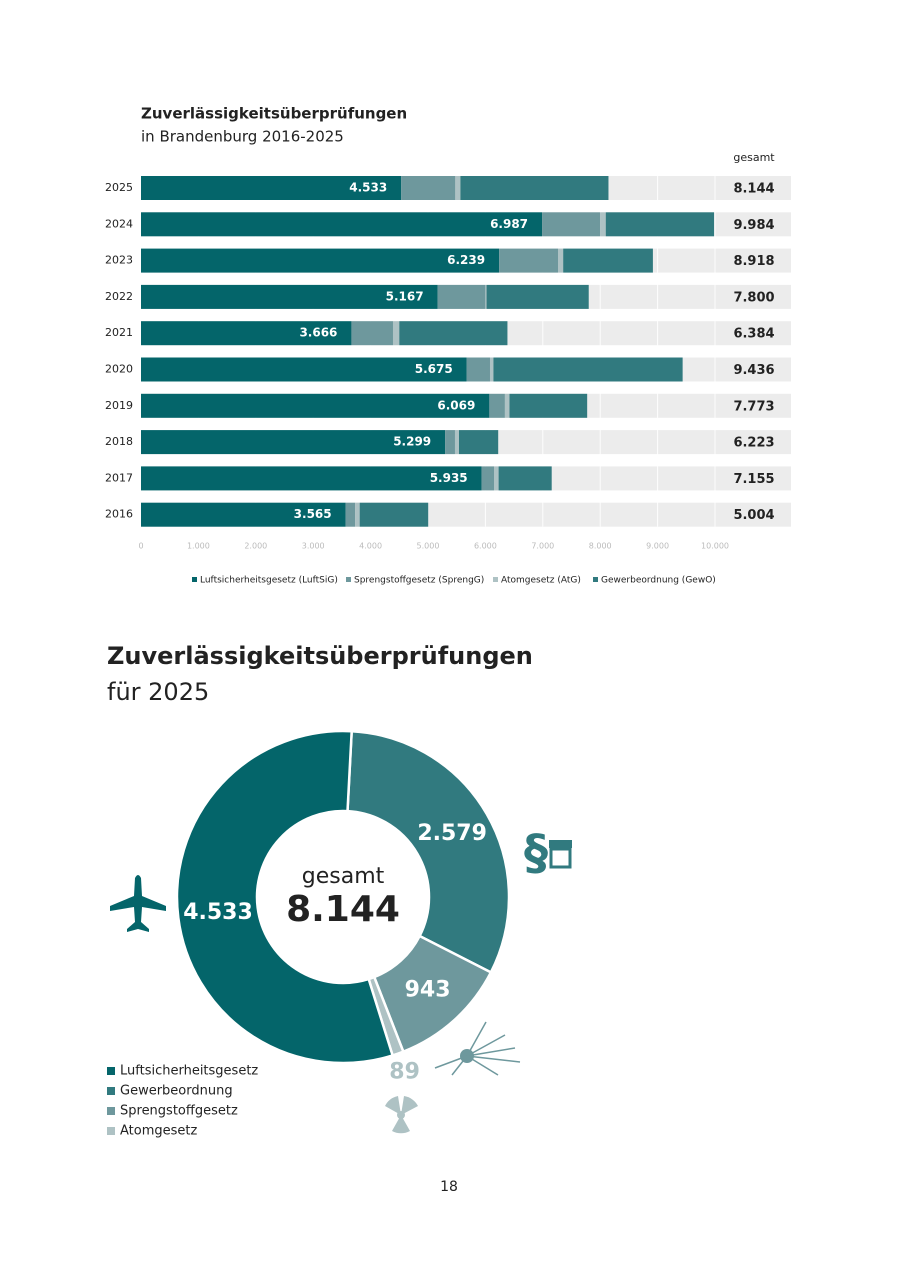  I want to click on total-label: 7.155, so click(753, 479).